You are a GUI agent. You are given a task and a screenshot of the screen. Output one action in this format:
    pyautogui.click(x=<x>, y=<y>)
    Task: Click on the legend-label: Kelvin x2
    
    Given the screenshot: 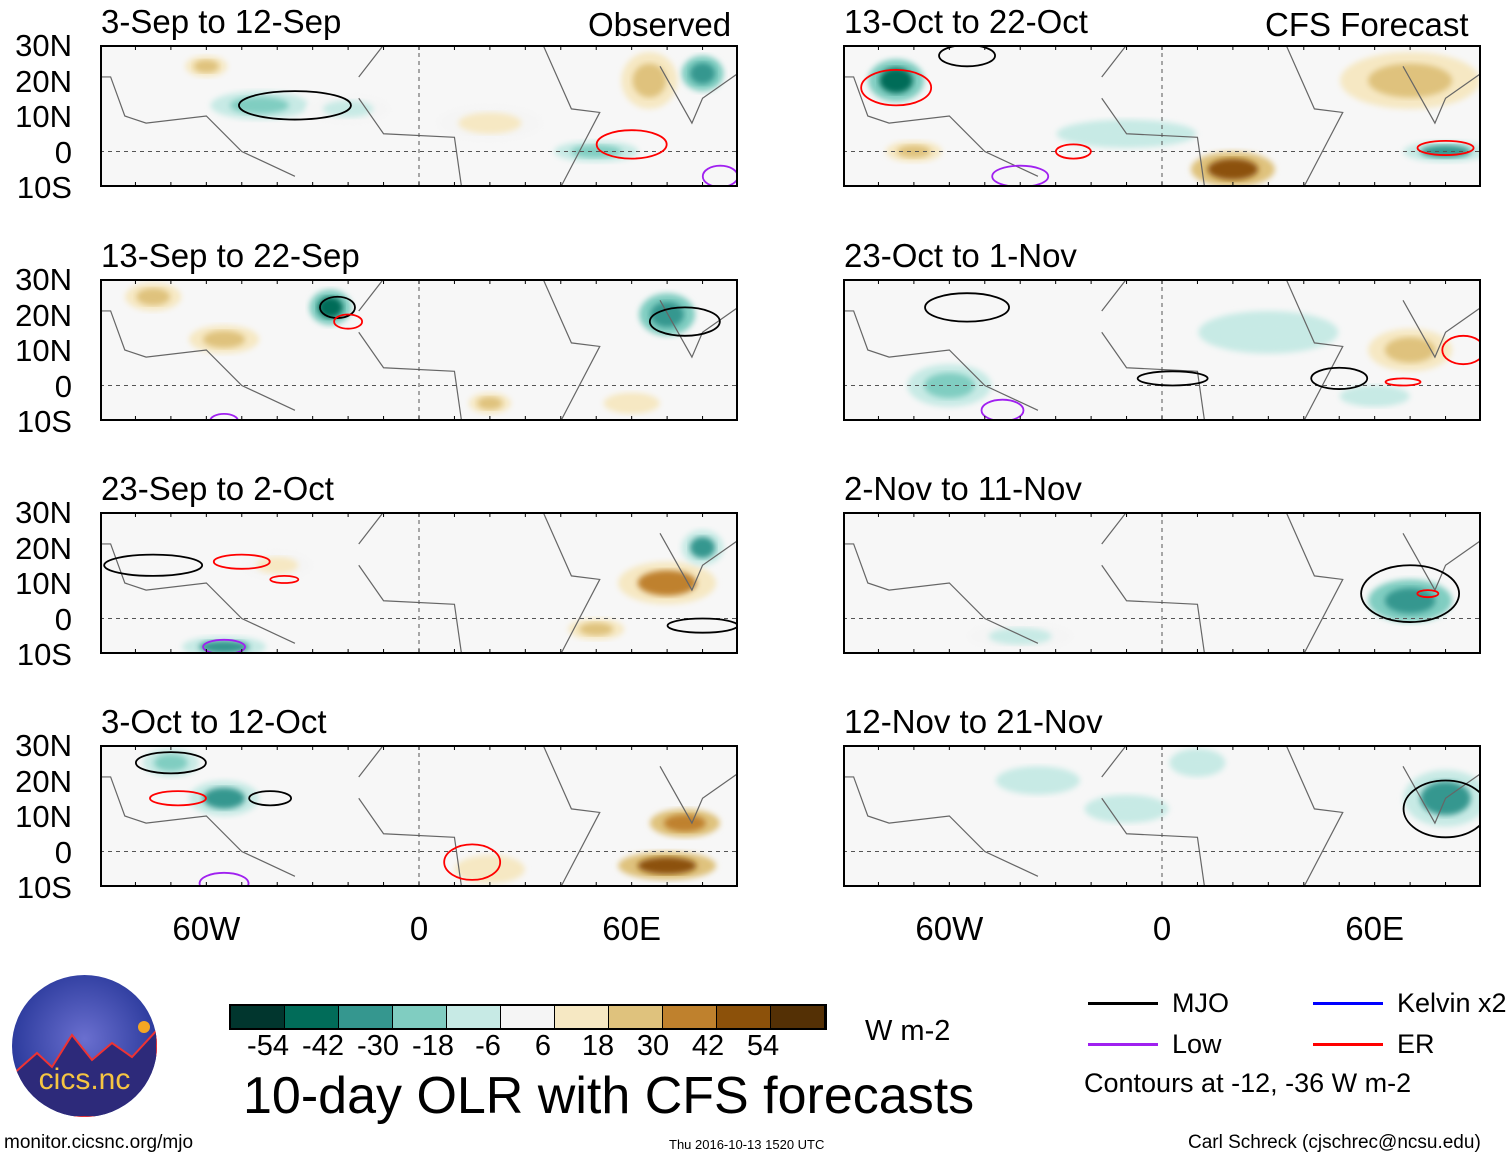 What is the action you would take?
    pyautogui.click(x=1452, y=1003)
    